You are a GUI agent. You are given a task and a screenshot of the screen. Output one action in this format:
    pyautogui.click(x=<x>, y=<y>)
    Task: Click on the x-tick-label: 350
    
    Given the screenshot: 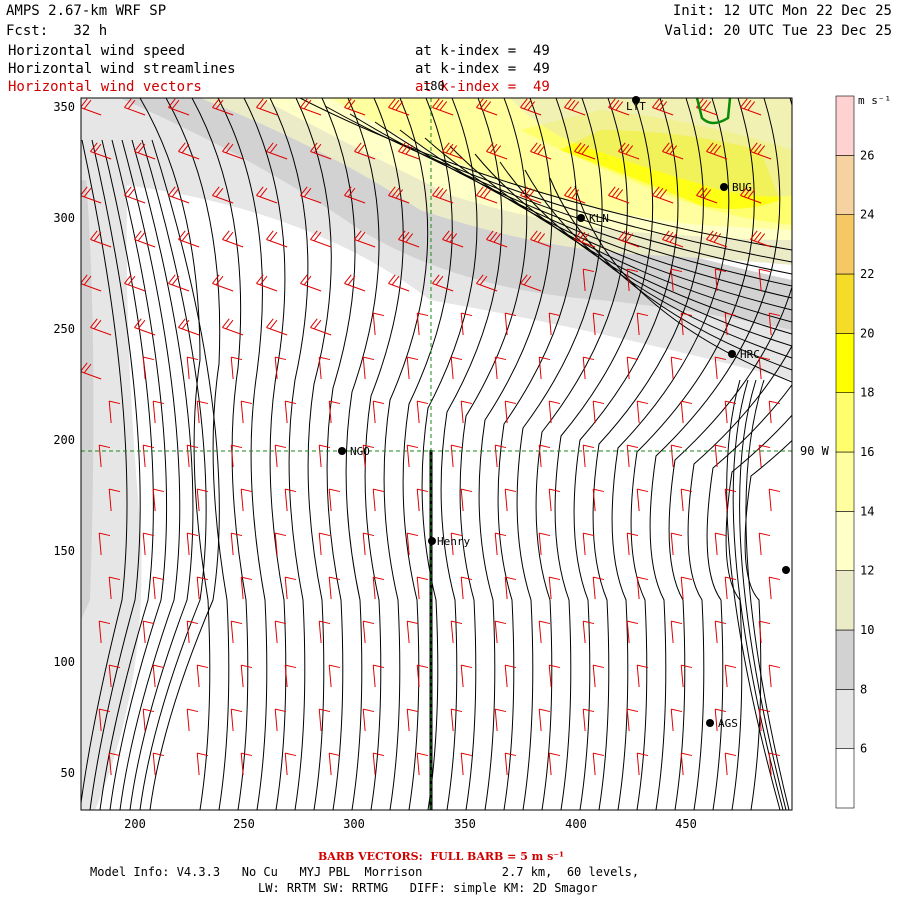 What is the action you would take?
    pyautogui.click(x=465, y=824)
    